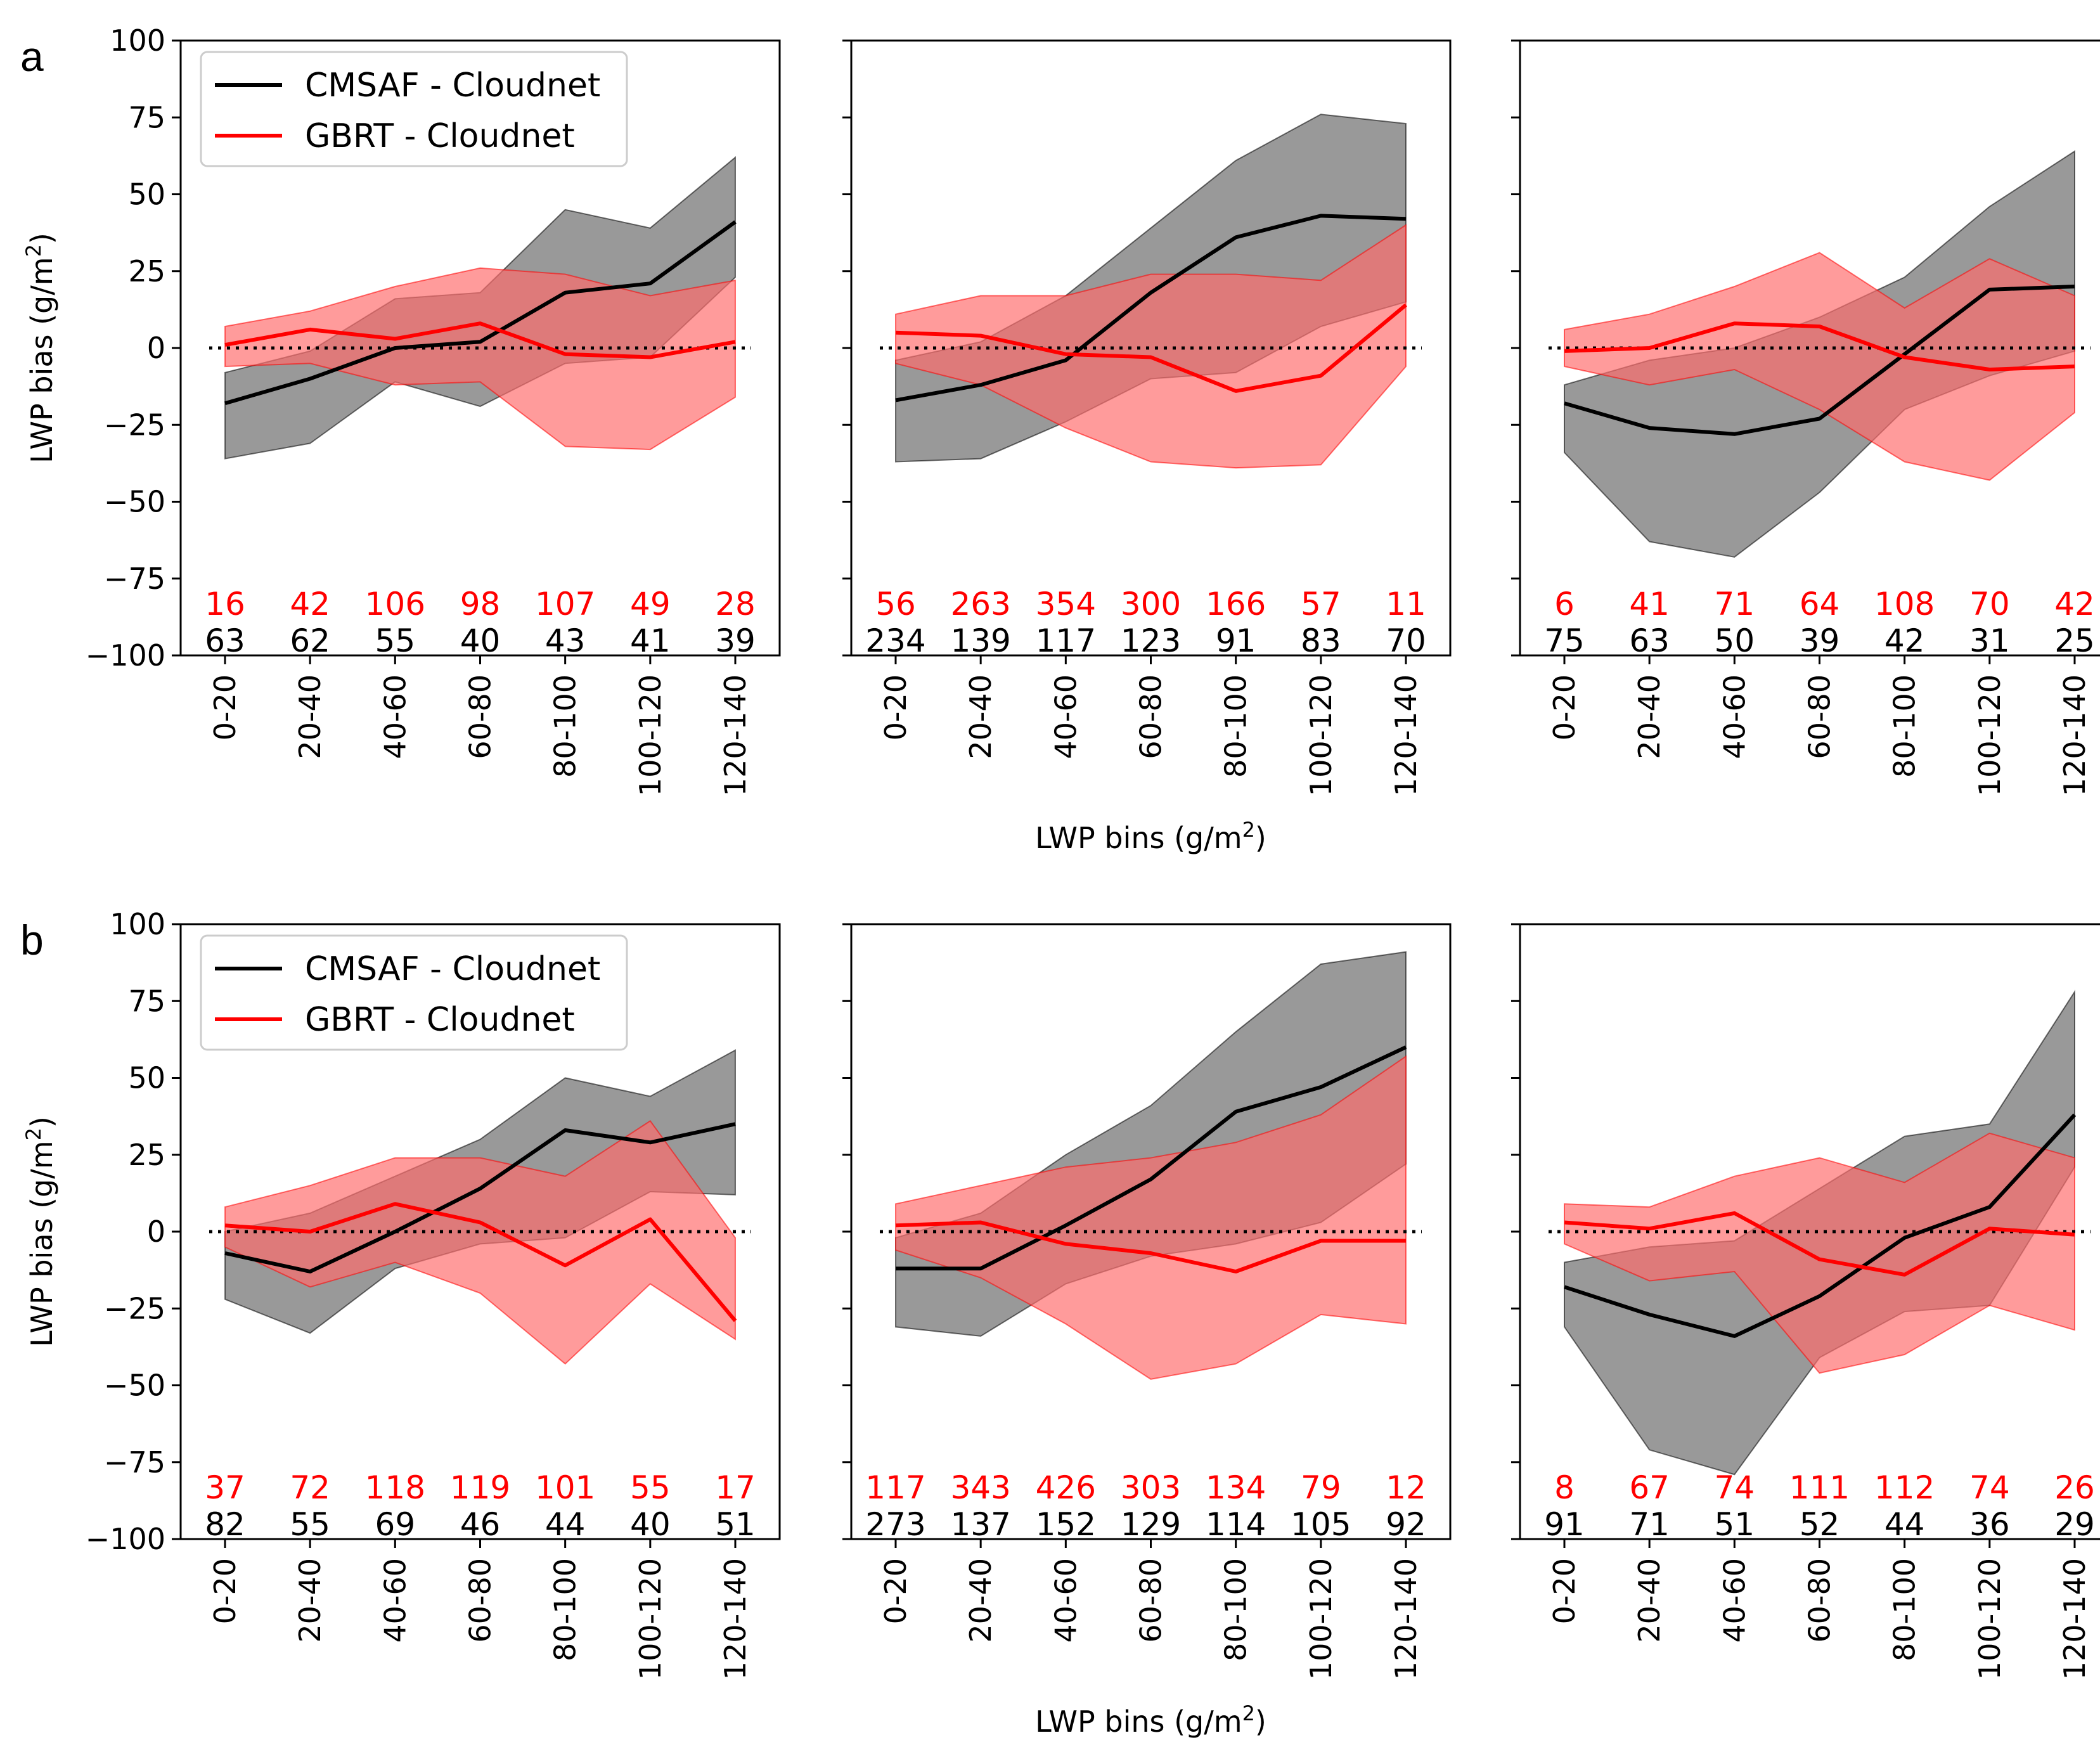  I want to click on gbrt-count-label: 41, so click(1650, 604).